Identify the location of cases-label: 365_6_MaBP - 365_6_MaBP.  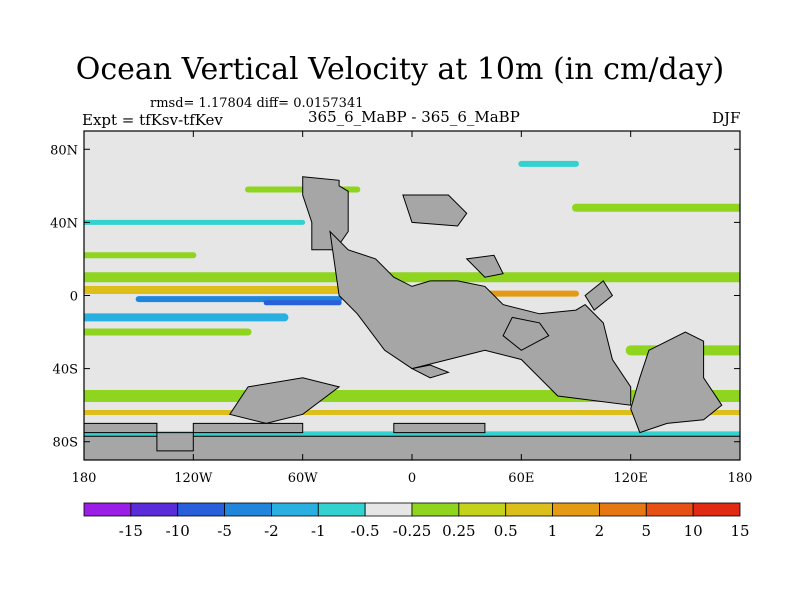
(414, 117).